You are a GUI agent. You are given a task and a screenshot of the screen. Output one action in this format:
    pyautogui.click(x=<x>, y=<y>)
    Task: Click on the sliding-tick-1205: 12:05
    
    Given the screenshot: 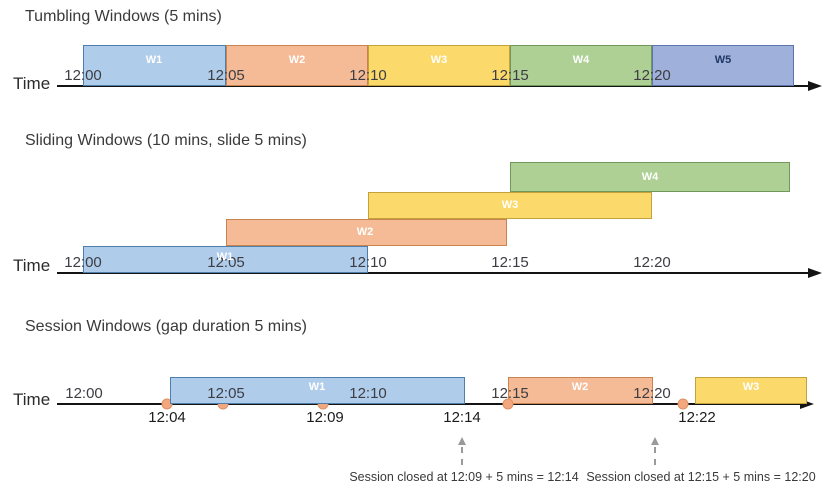 What is the action you would take?
    pyautogui.click(x=226, y=262)
    